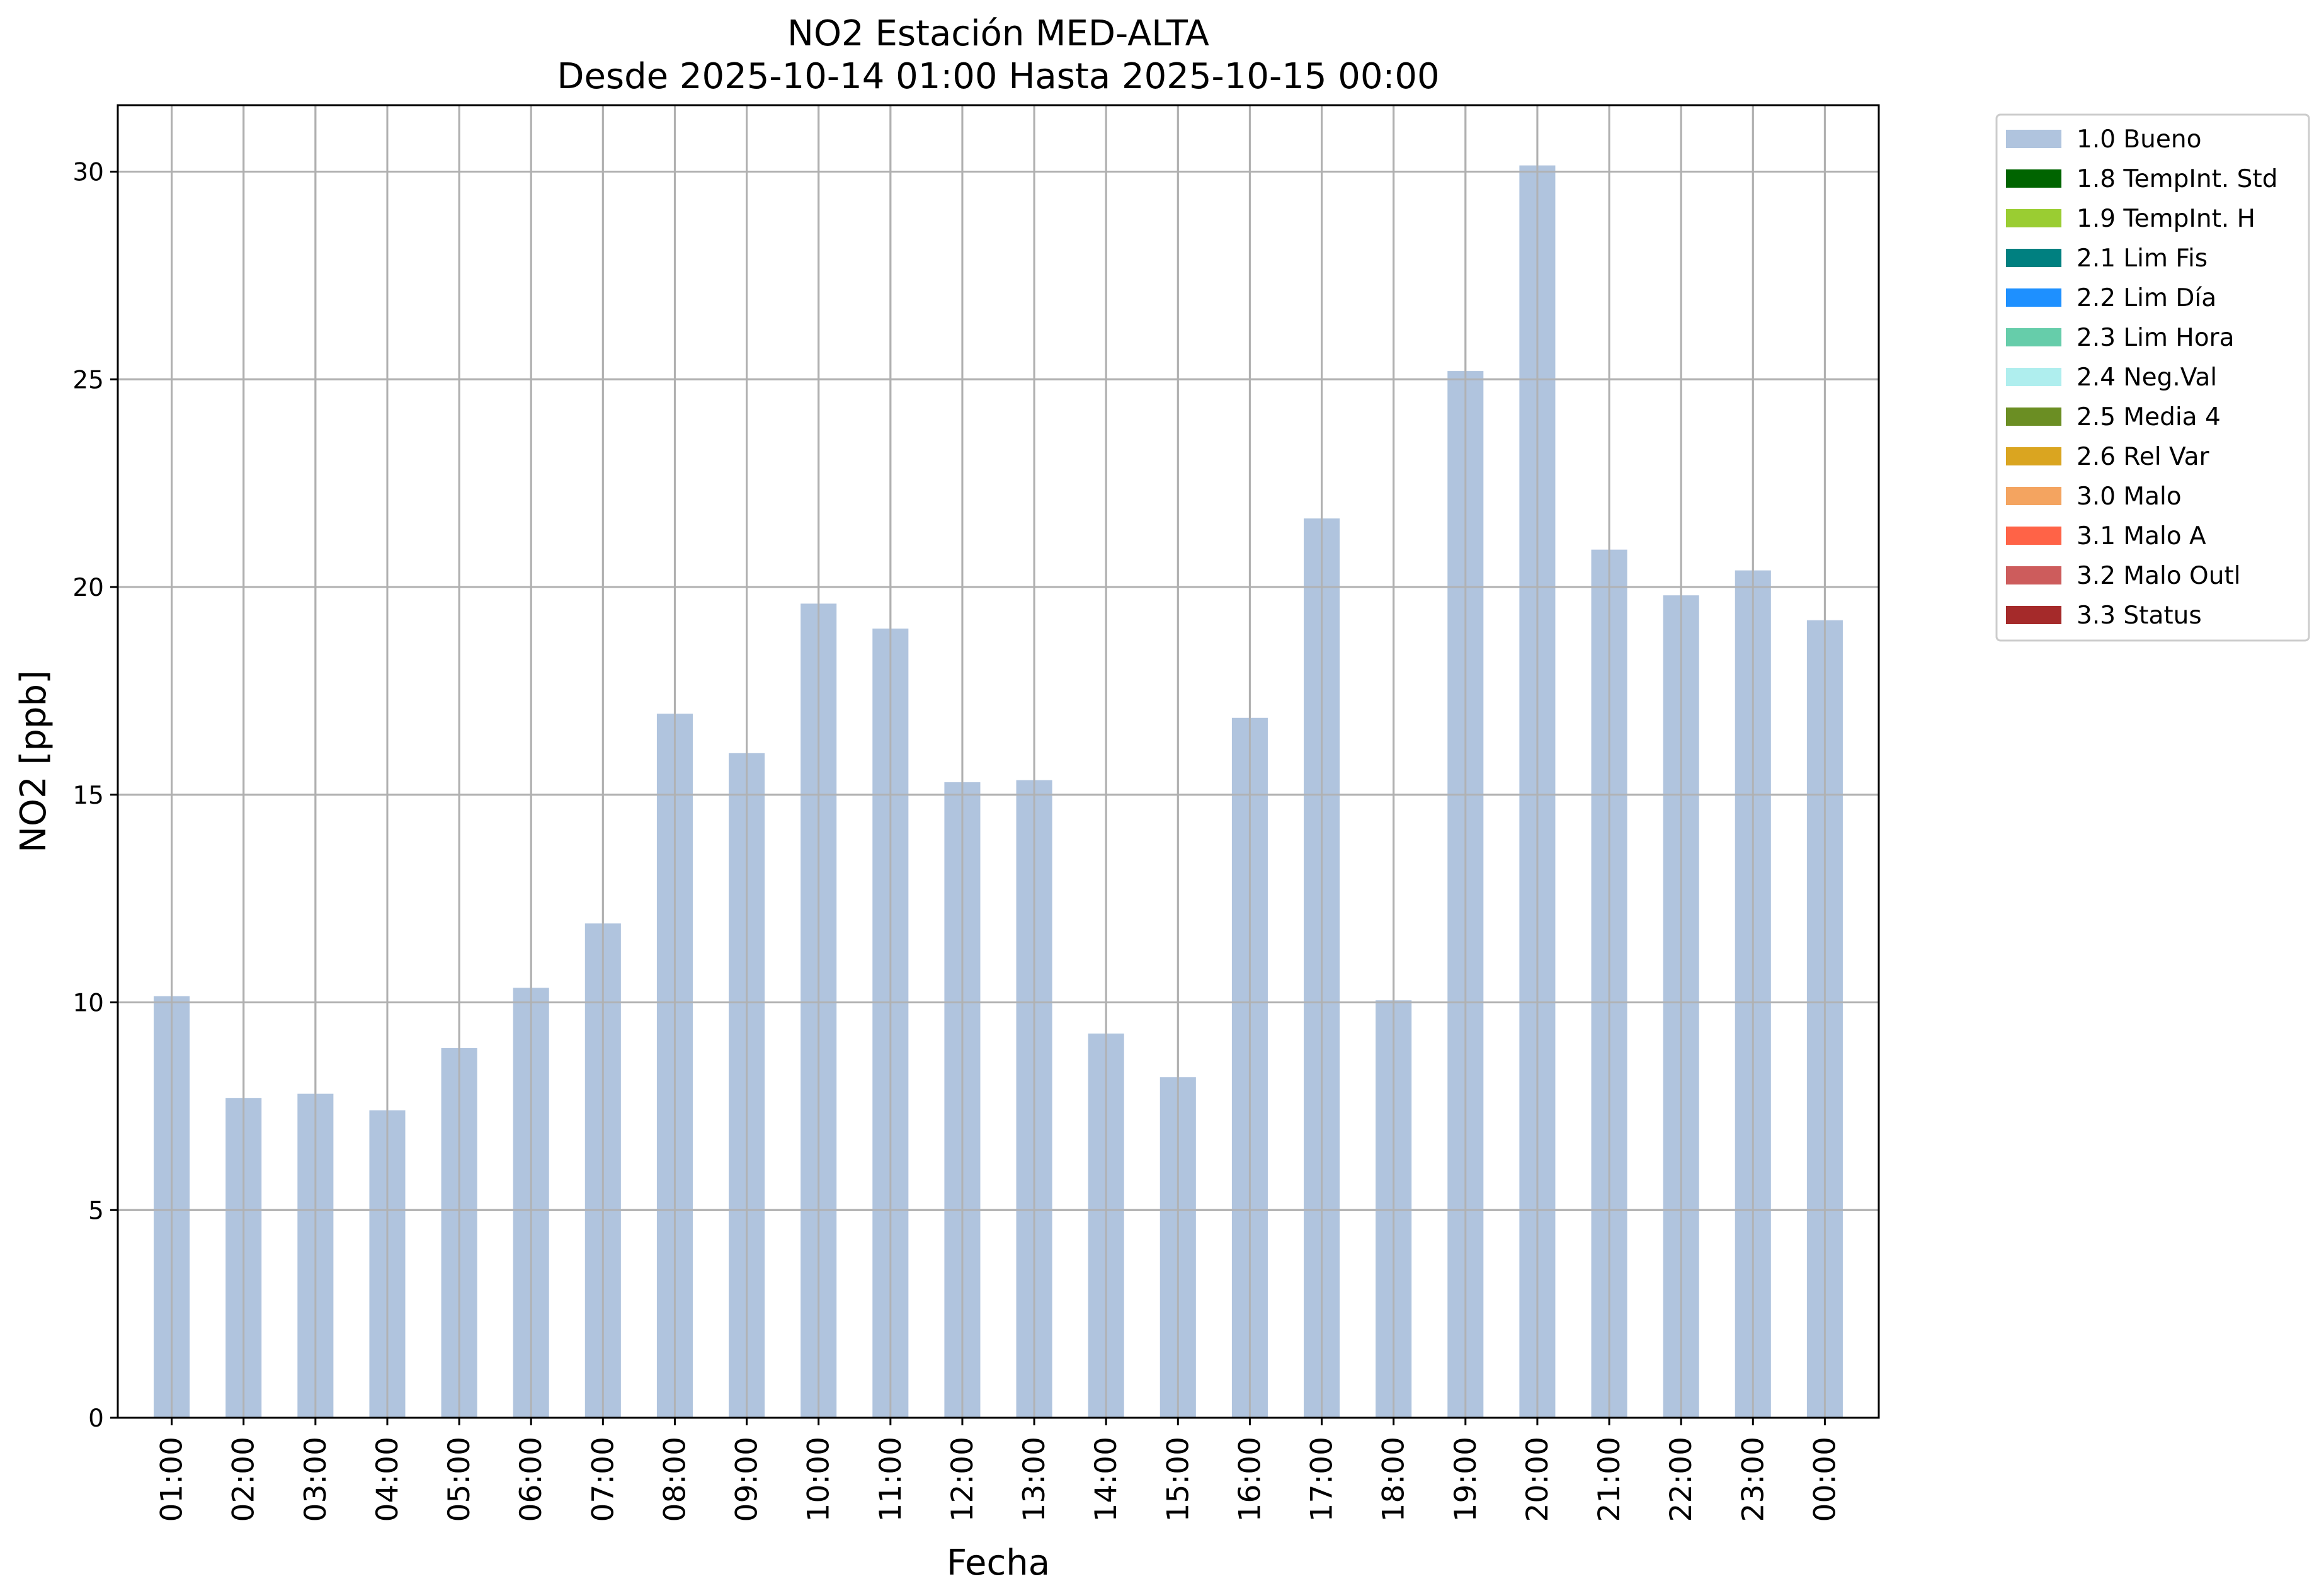 This screenshot has height=1596, width=2319. What do you see at coordinates (1609, 1479) in the screenshot?
I see `x-tick-label: 21:00` at bounding box center [1609, 1479].